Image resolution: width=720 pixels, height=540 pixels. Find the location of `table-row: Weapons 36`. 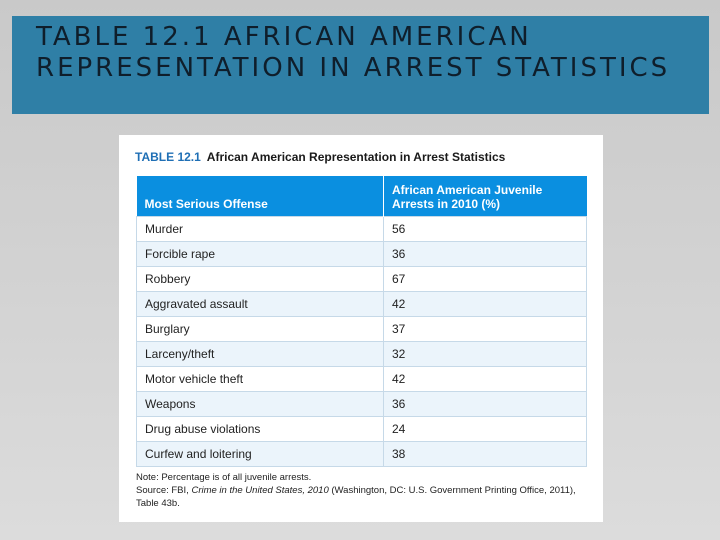

table-row: Weapons 36 is located at coordinates (361, 404).